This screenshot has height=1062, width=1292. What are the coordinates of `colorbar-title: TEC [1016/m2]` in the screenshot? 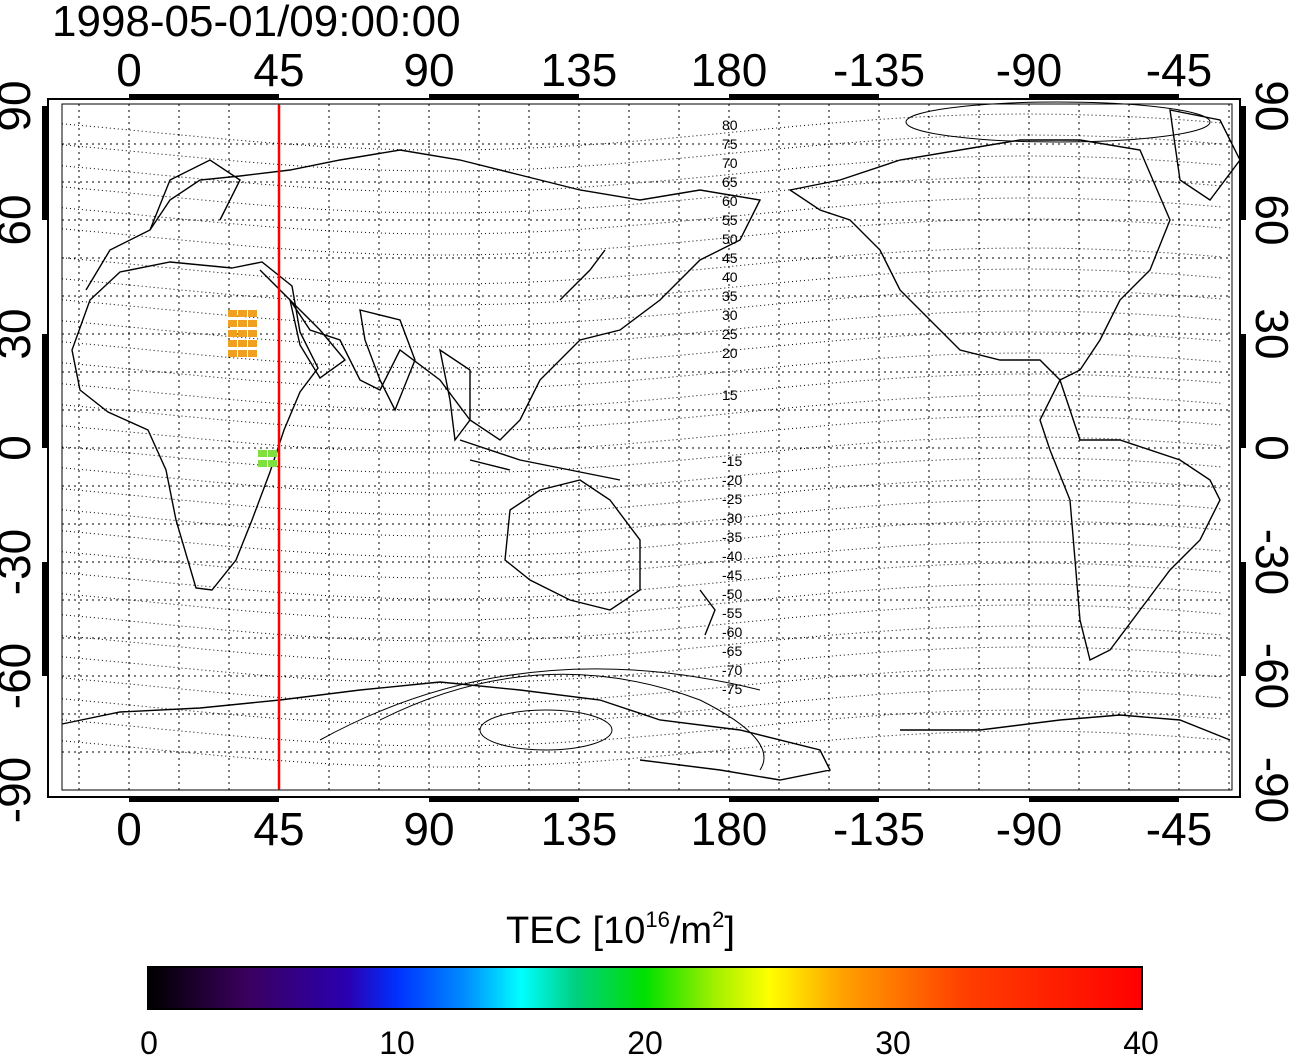 It's located at (620, 930).